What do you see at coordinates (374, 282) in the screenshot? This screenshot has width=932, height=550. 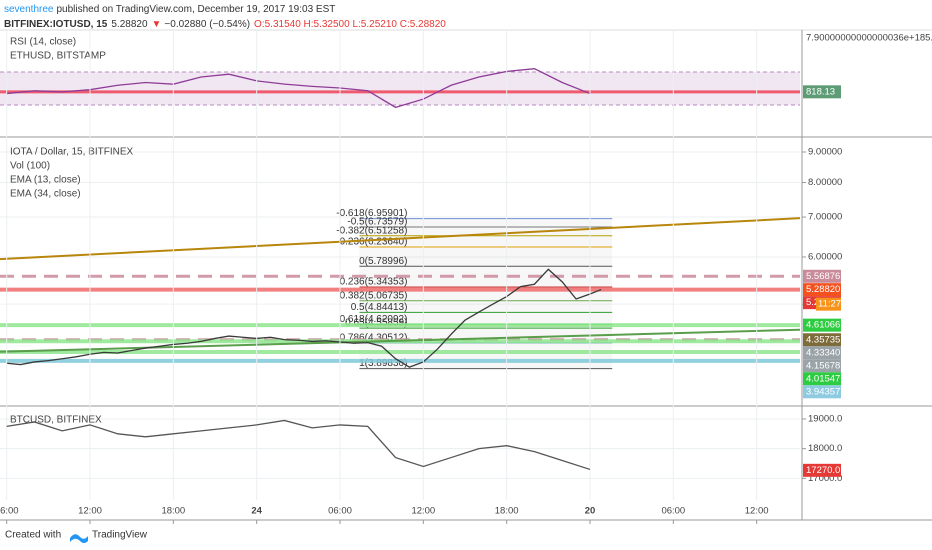 I see `fib-label: 0.236(5.34353)` at bounding box center [374, 282].